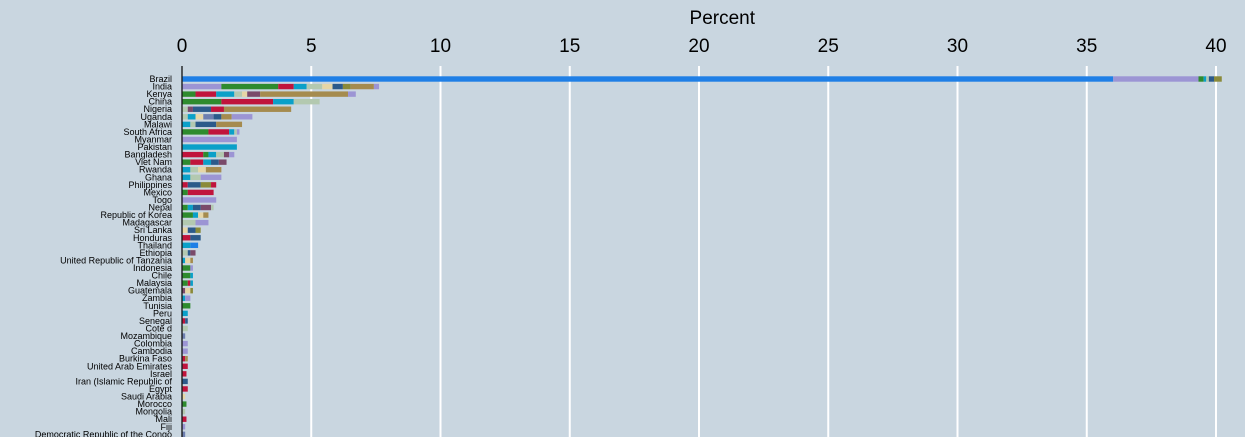  What do you see at coordinates (153, 344) in the screenshot?
I see `category-label: Colombia` at bounding box center [153, 344].